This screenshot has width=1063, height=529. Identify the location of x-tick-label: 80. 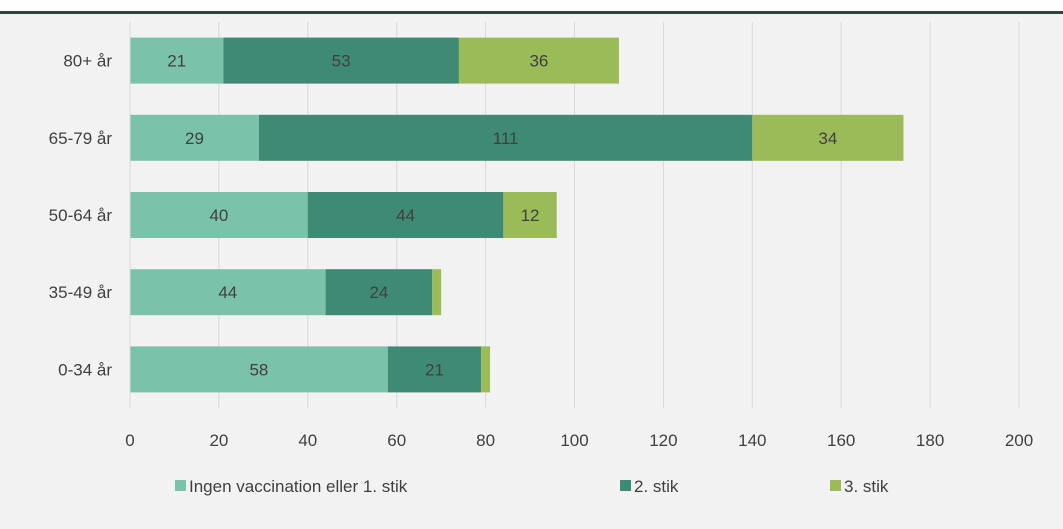
(485, 440).